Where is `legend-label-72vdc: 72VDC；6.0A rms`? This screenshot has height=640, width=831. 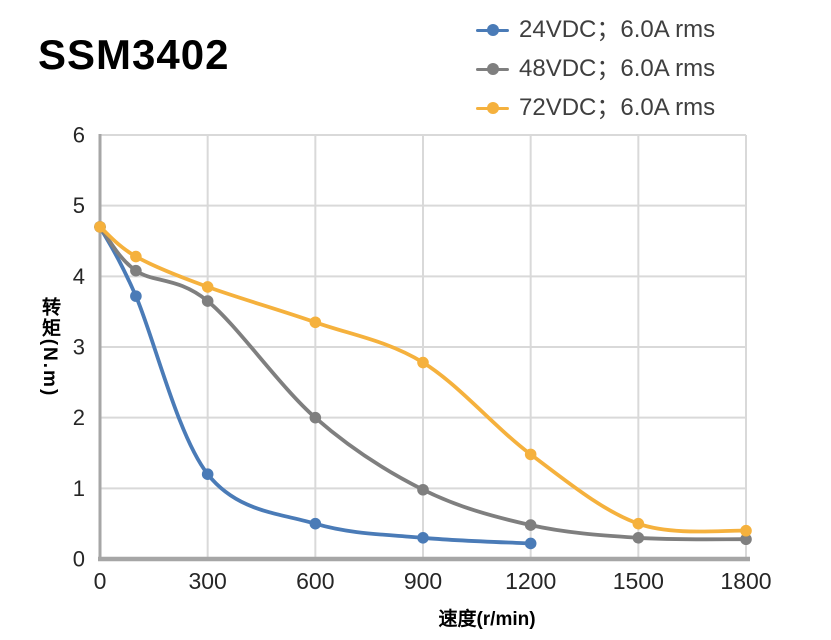
legend-label-72vdc: 72VDC；6.0A rms is located at coordinates (617, 107).